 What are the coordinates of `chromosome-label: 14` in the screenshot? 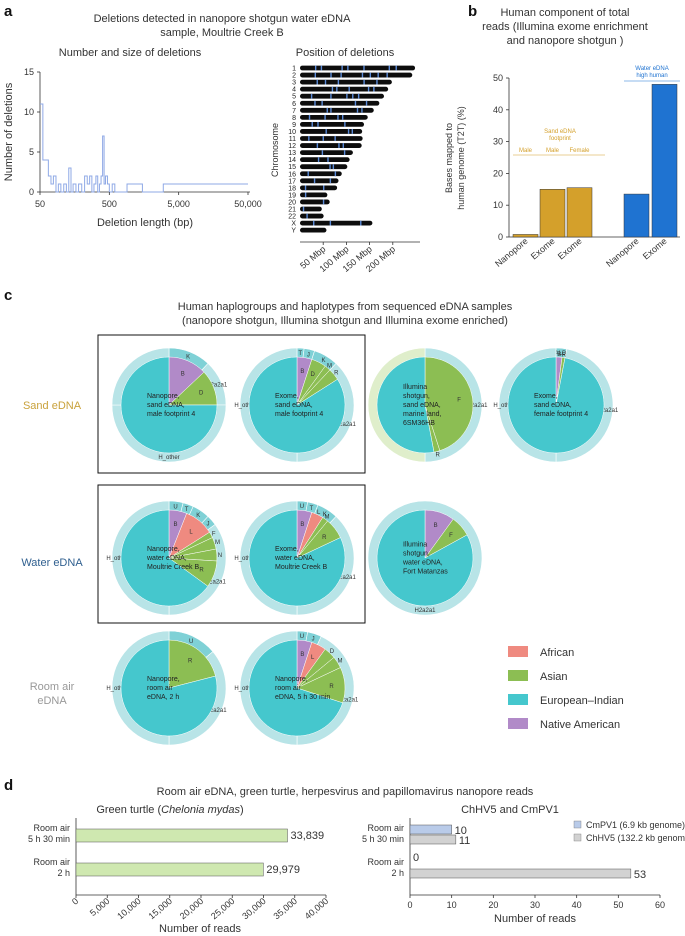 It's located at (292, 160).